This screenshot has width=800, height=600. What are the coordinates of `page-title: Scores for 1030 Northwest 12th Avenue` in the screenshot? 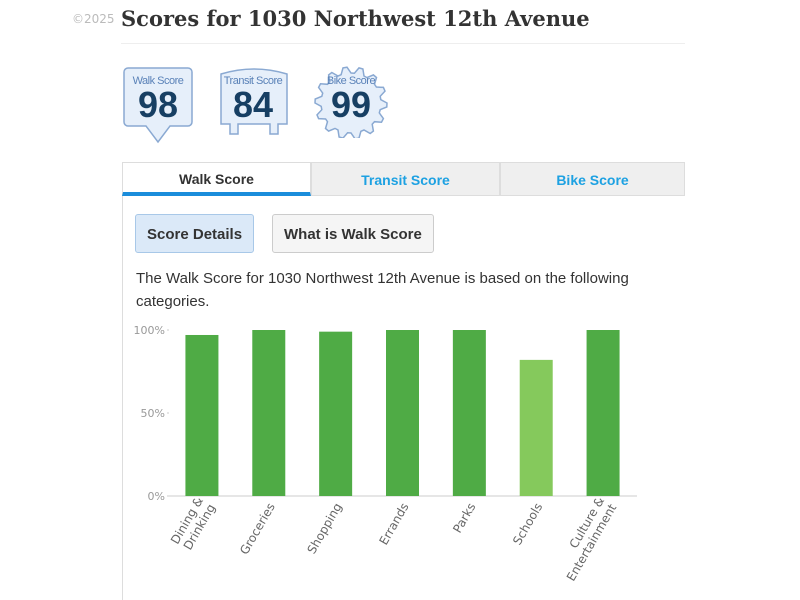 It's located at (355, 18).